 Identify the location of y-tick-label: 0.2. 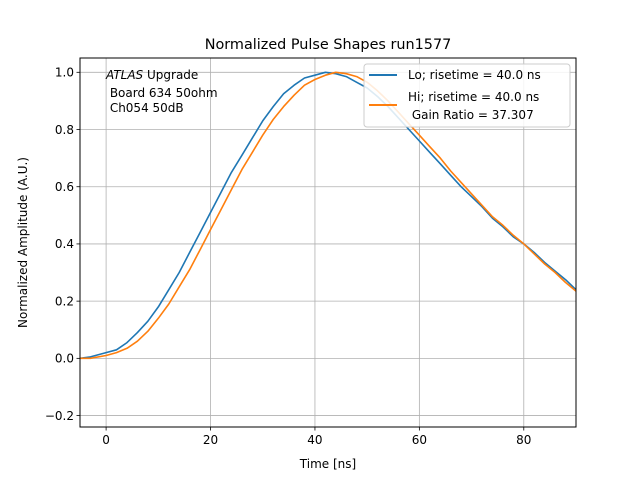
(64, 301).